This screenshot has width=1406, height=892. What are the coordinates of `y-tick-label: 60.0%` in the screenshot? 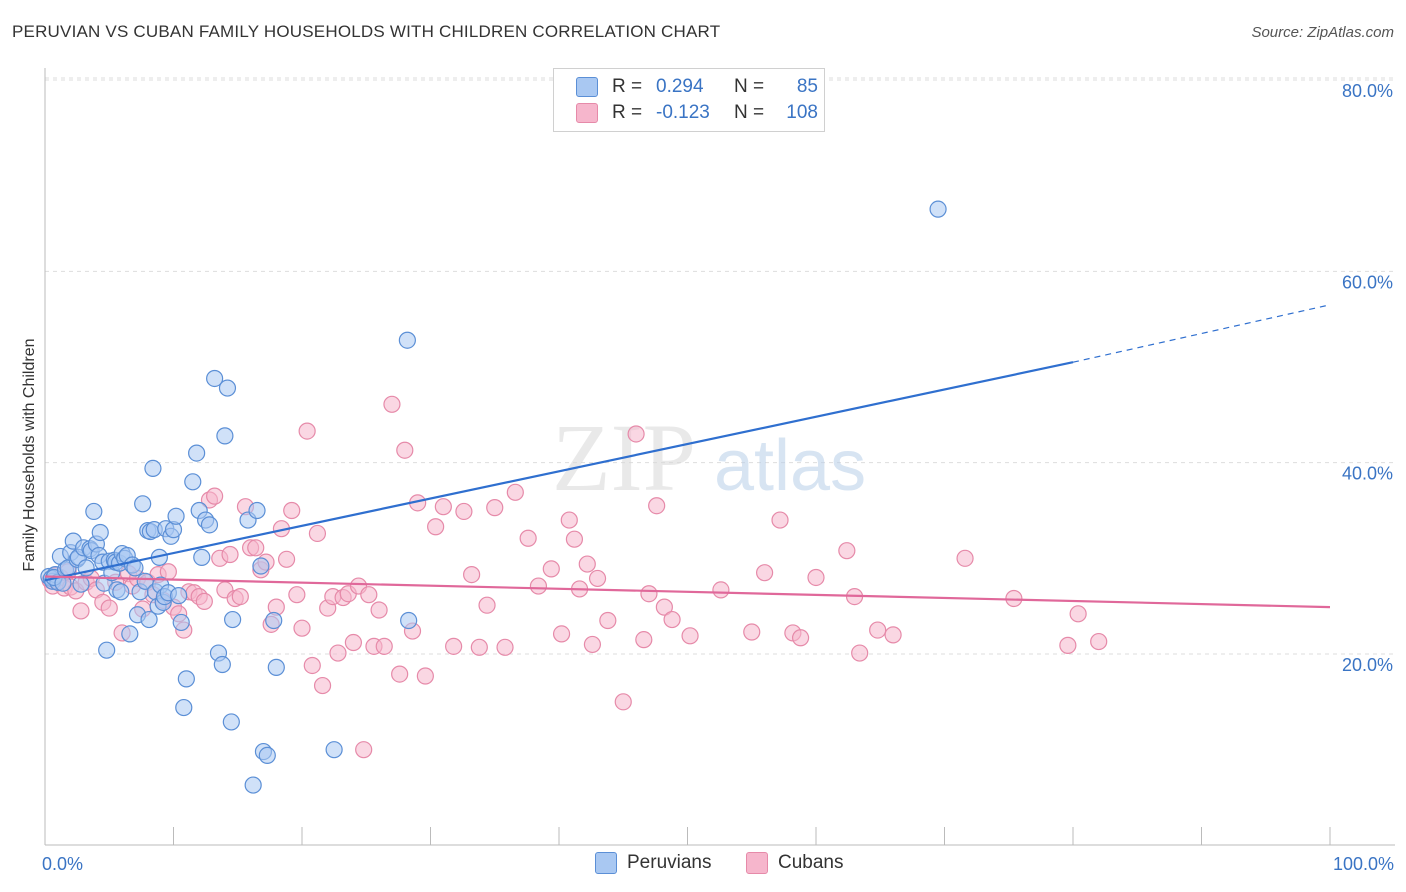 It's located at (1367, 282).